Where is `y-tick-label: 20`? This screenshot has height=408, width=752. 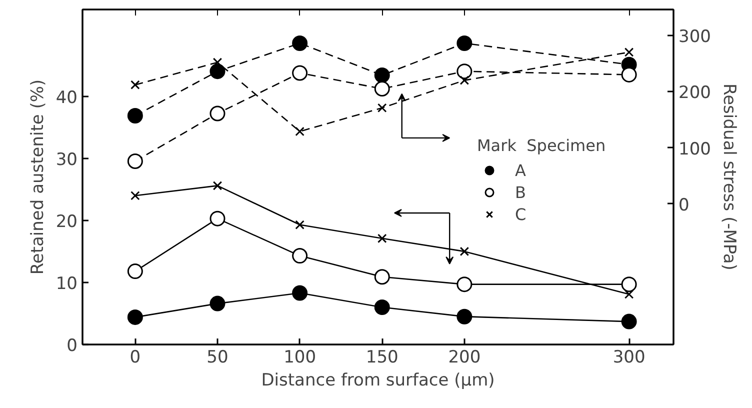
y-tick-label: 20 is located at coordinates (67, 222).